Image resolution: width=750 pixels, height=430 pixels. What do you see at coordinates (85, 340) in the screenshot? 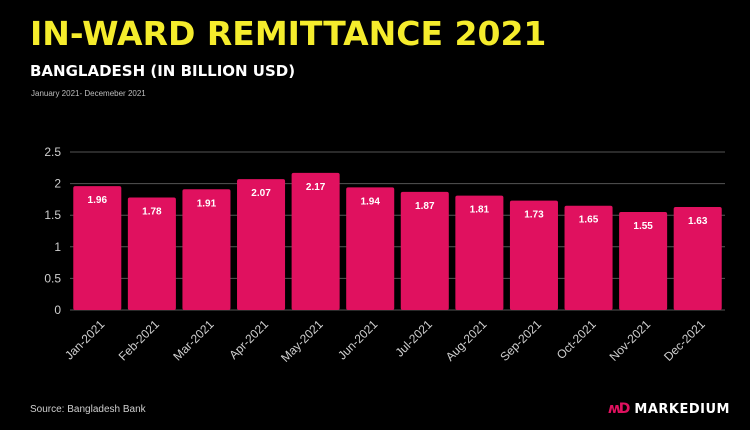
I see `x-tick-label: Jan-2021` at bounding box center [85, 340].